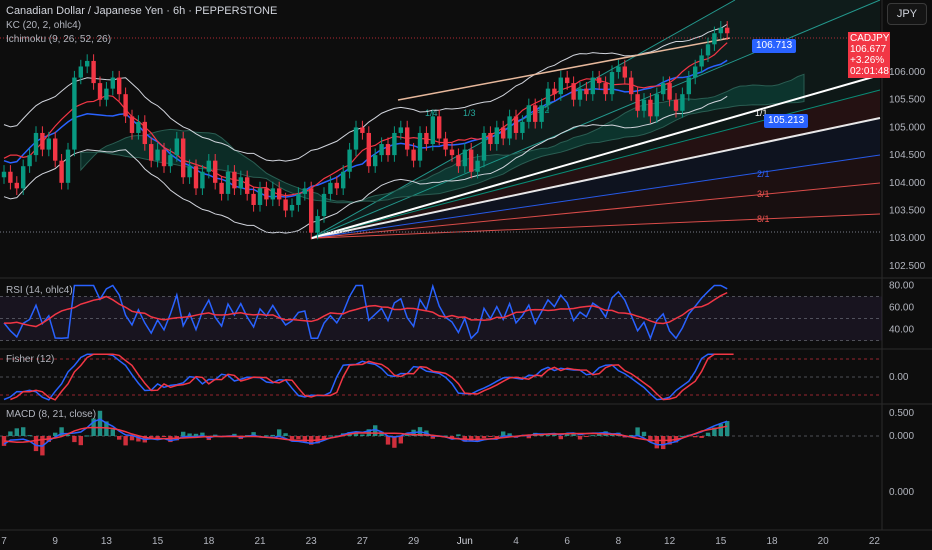  I want to click on time-axis-tick: 18, so click(209, 541).